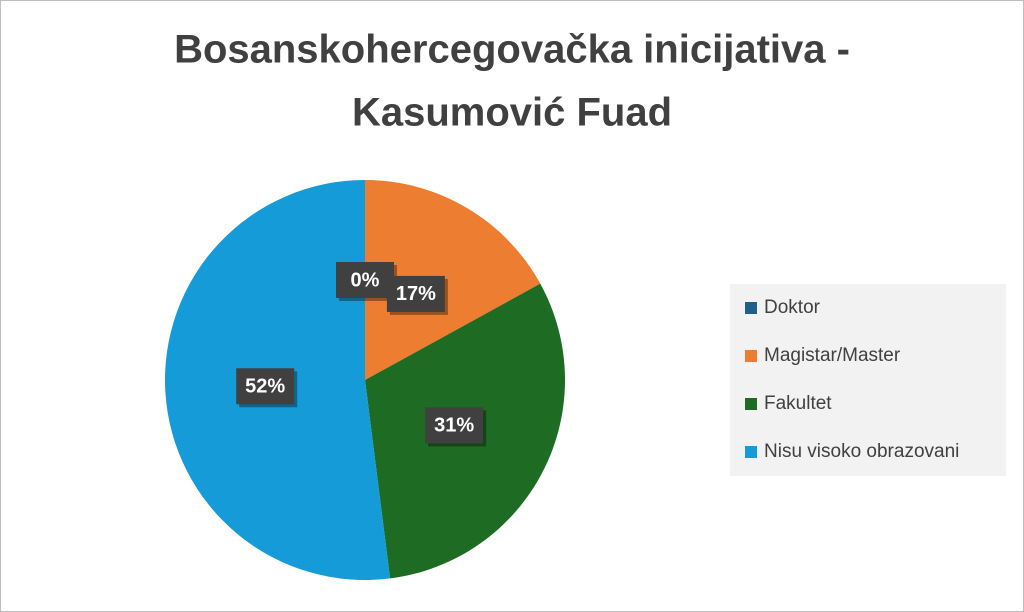 Image resolution: width=1024 pixels, height=612 pixels. I want to click on data-label: 31%, so click(454, 426).